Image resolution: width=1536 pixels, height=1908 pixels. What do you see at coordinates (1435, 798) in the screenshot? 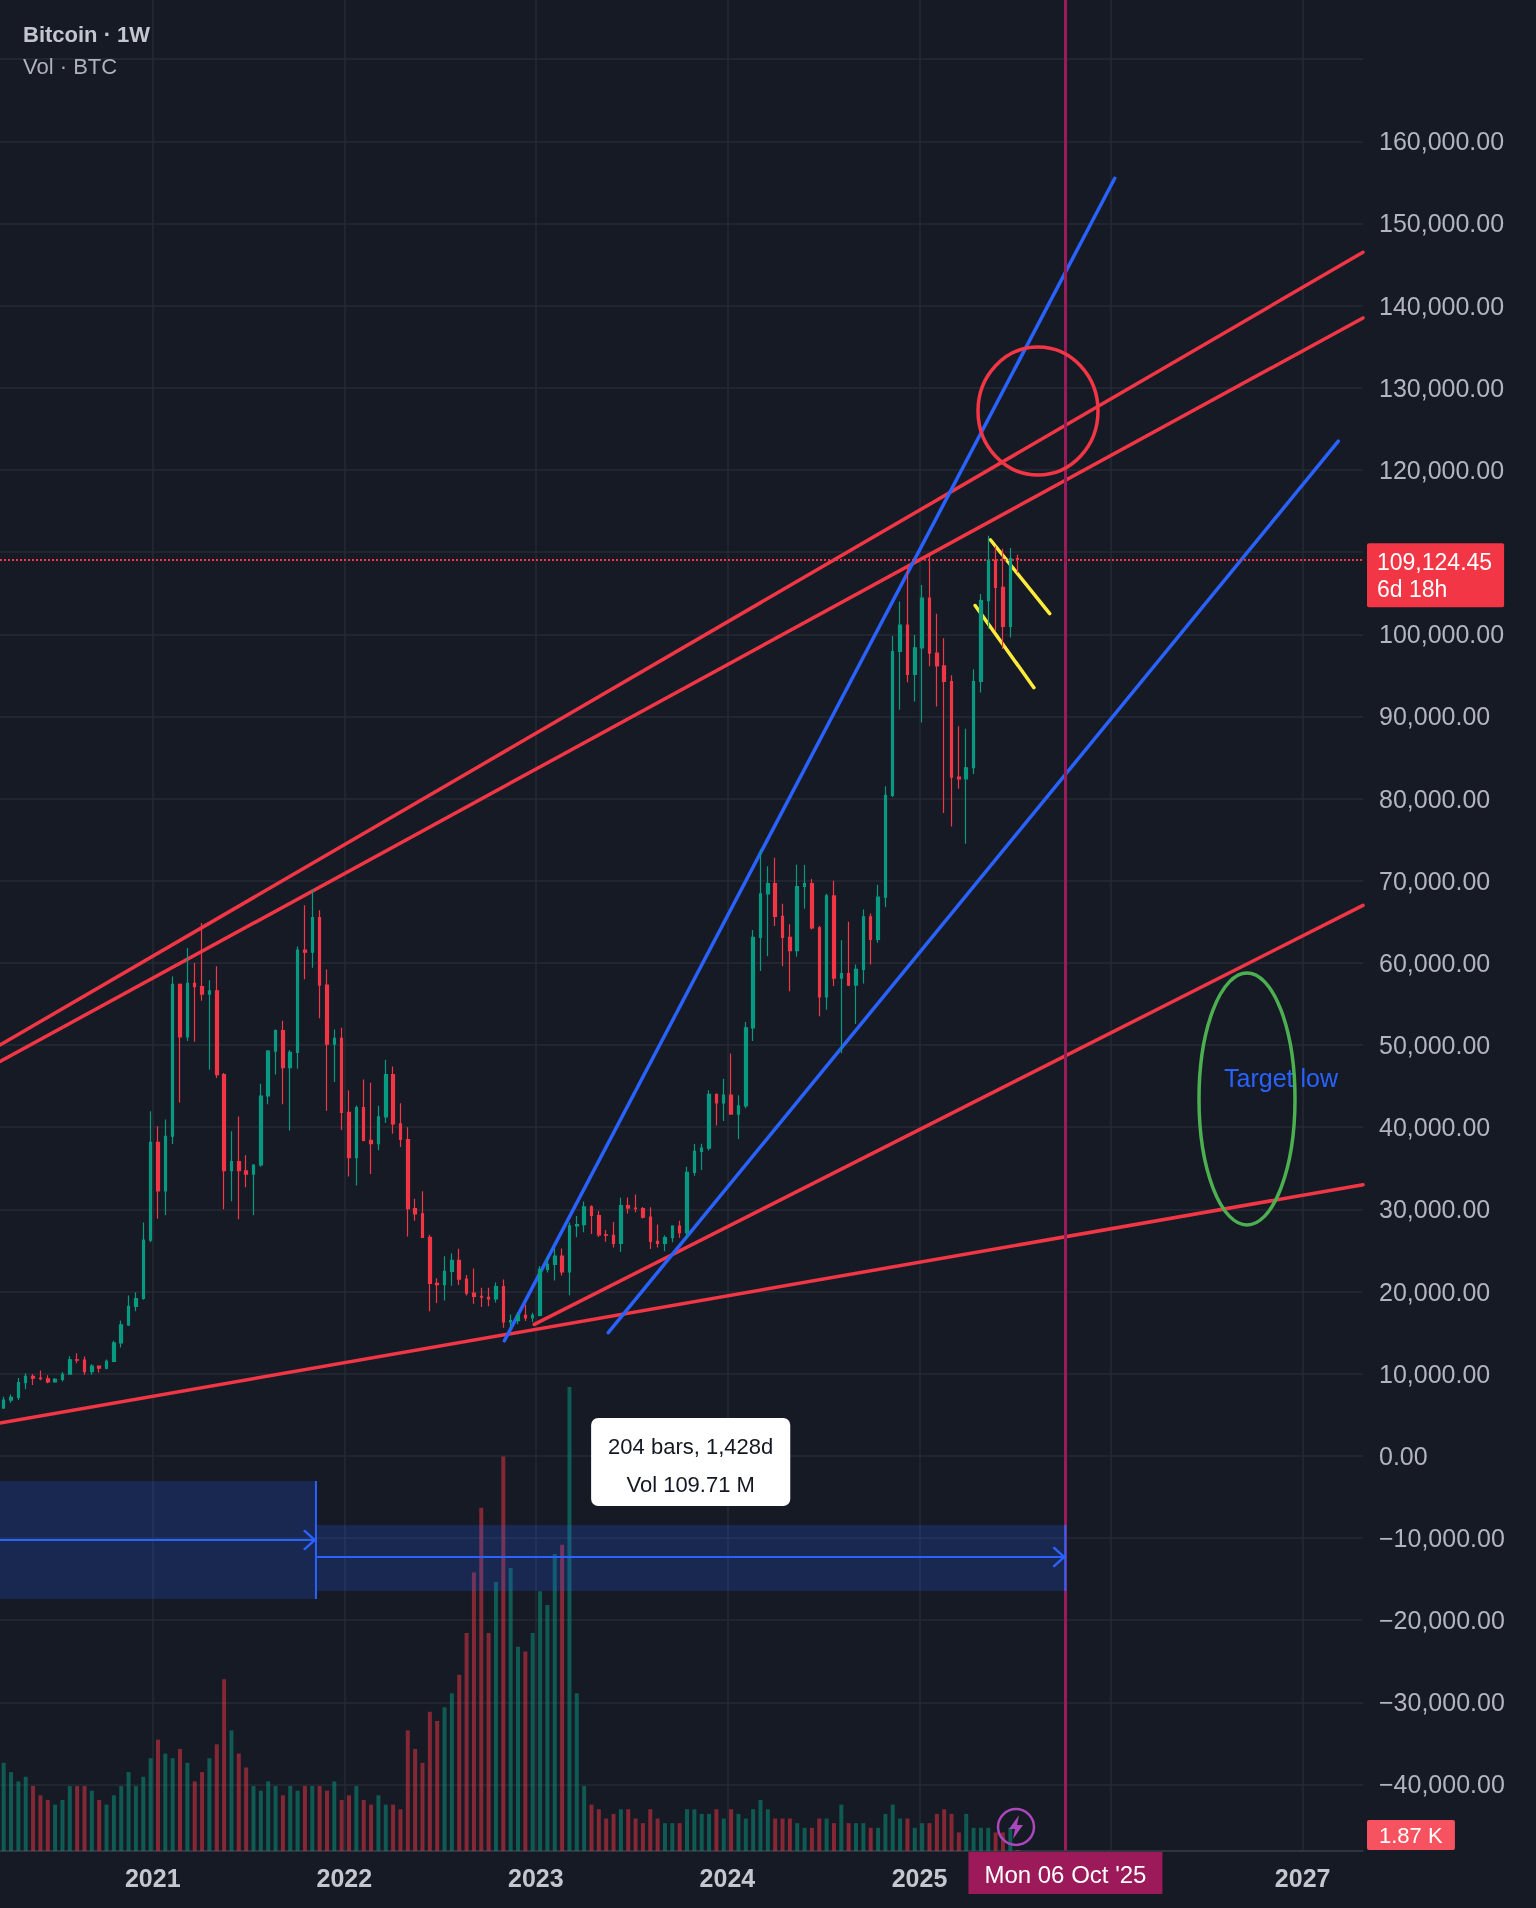
I see `y-tick-label: 80,000.00` at bounding box center [1435, 798].